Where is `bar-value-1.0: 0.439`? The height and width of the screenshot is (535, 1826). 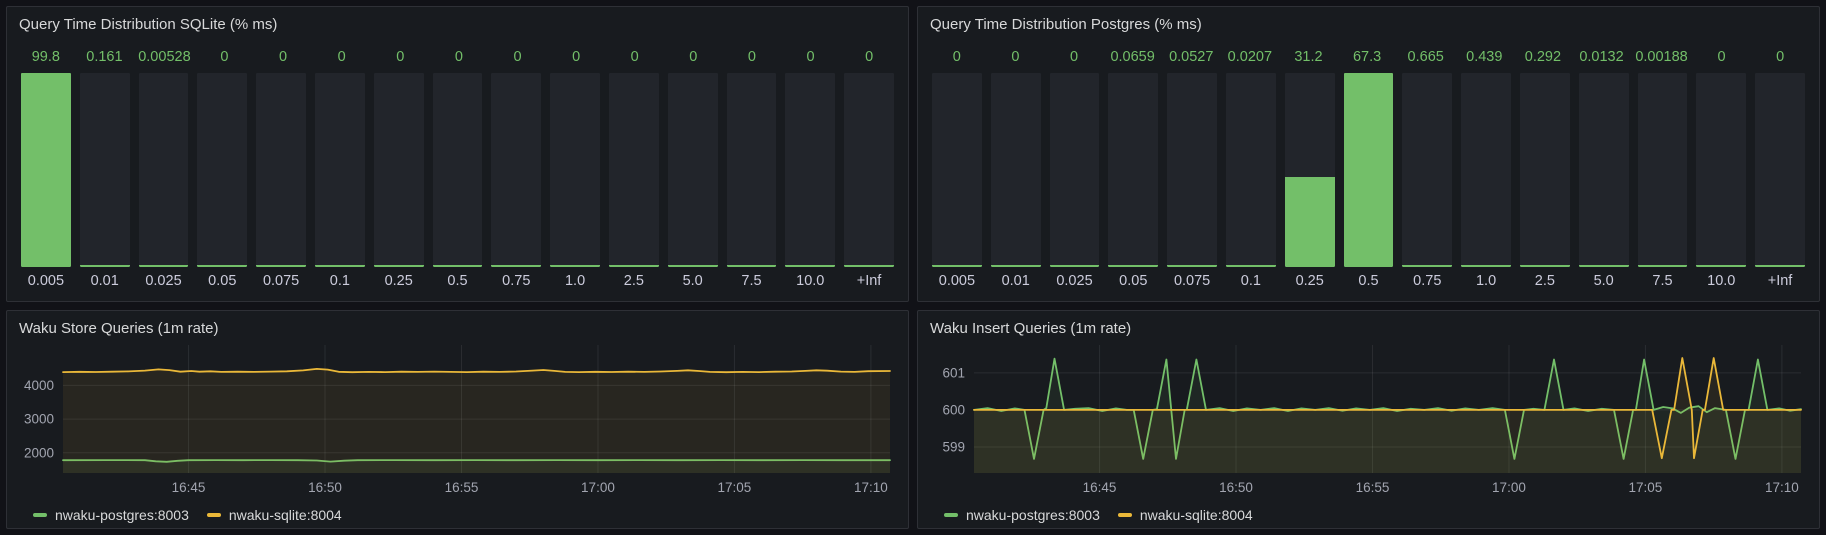 bar-value-1.0: 0.439 is located at coordinates (1484, 57).